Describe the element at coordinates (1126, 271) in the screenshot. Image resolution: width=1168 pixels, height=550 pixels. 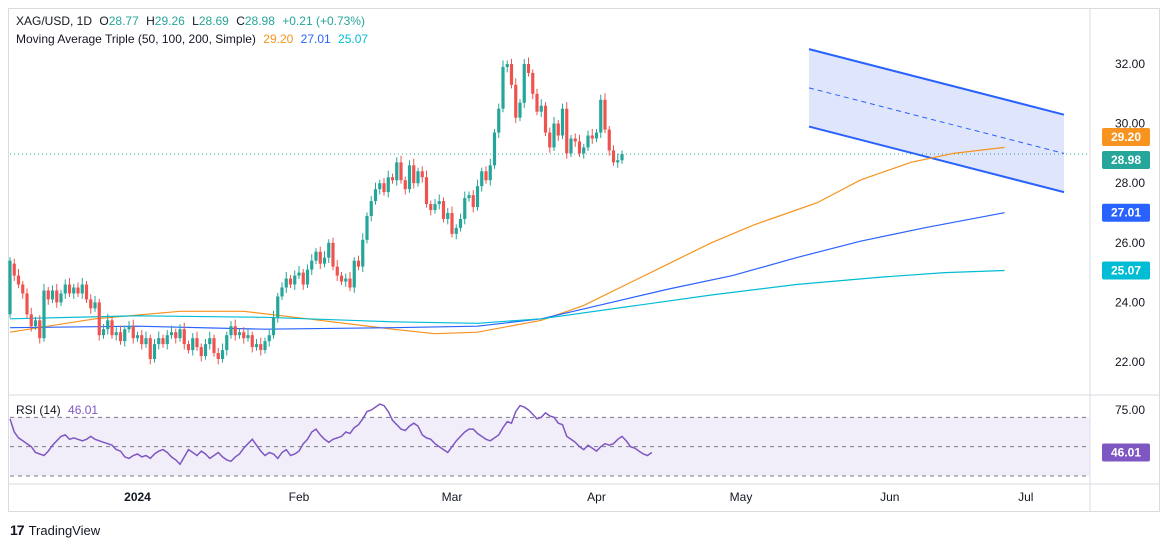
I see `ma200-price-label: 25.07` at that location.